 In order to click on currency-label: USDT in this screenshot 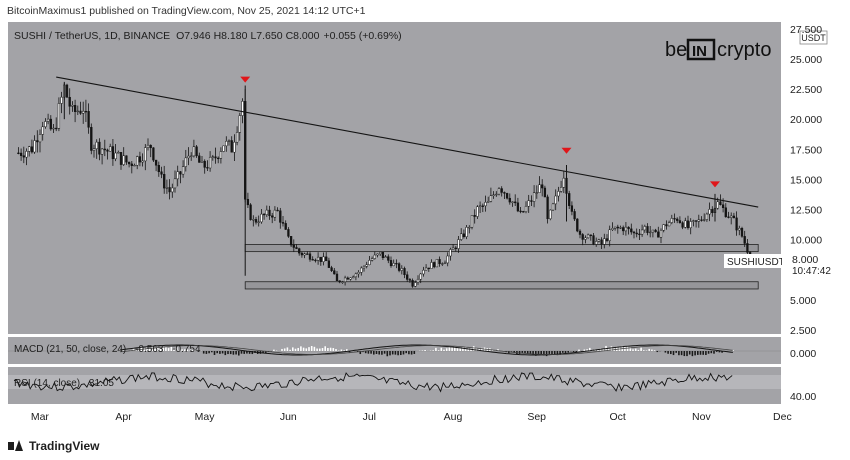, I will do `click(813, 37)`.